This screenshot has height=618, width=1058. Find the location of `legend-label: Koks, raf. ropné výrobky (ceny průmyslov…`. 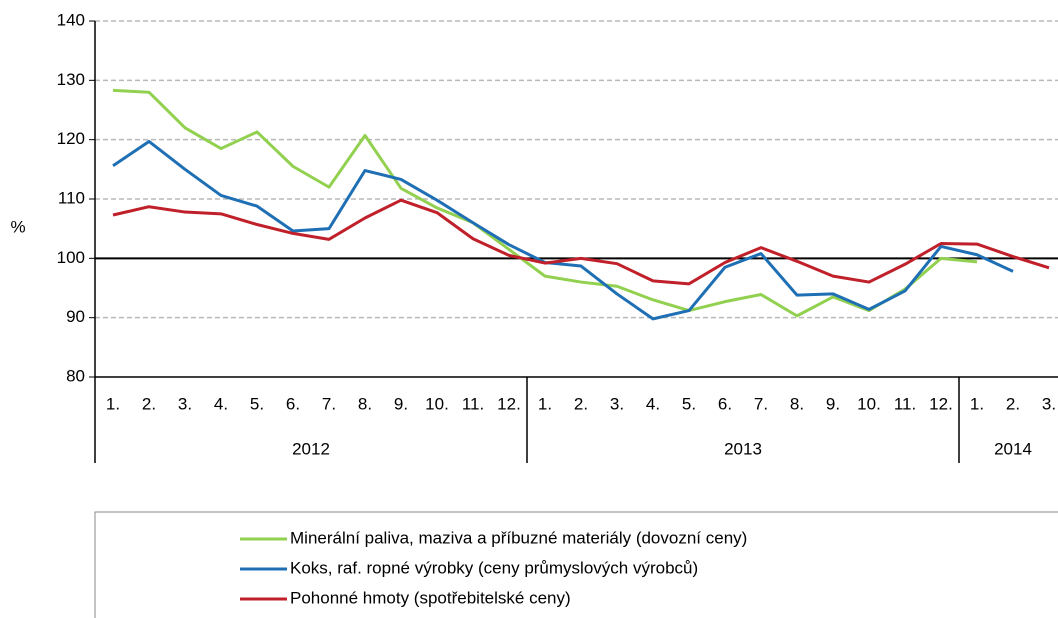

legend-label: Koks, raf. ropné výrobky (ceny průmyslov… is located at coordinates (494, 567).